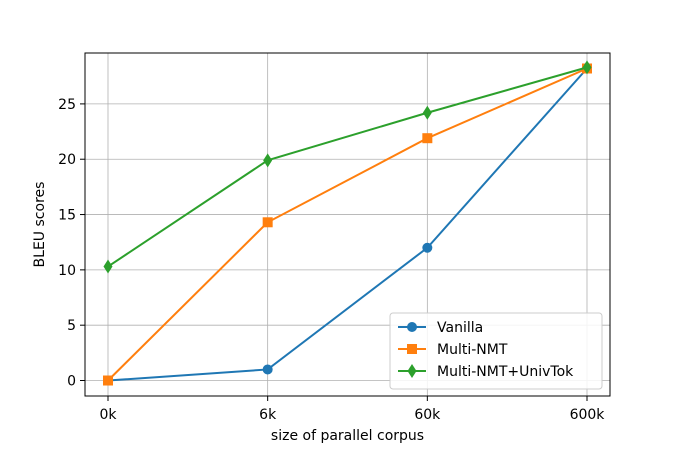 This screenshot has width=677, height=452. I want to click on legend-label: Vanilla, so click(460, 328).